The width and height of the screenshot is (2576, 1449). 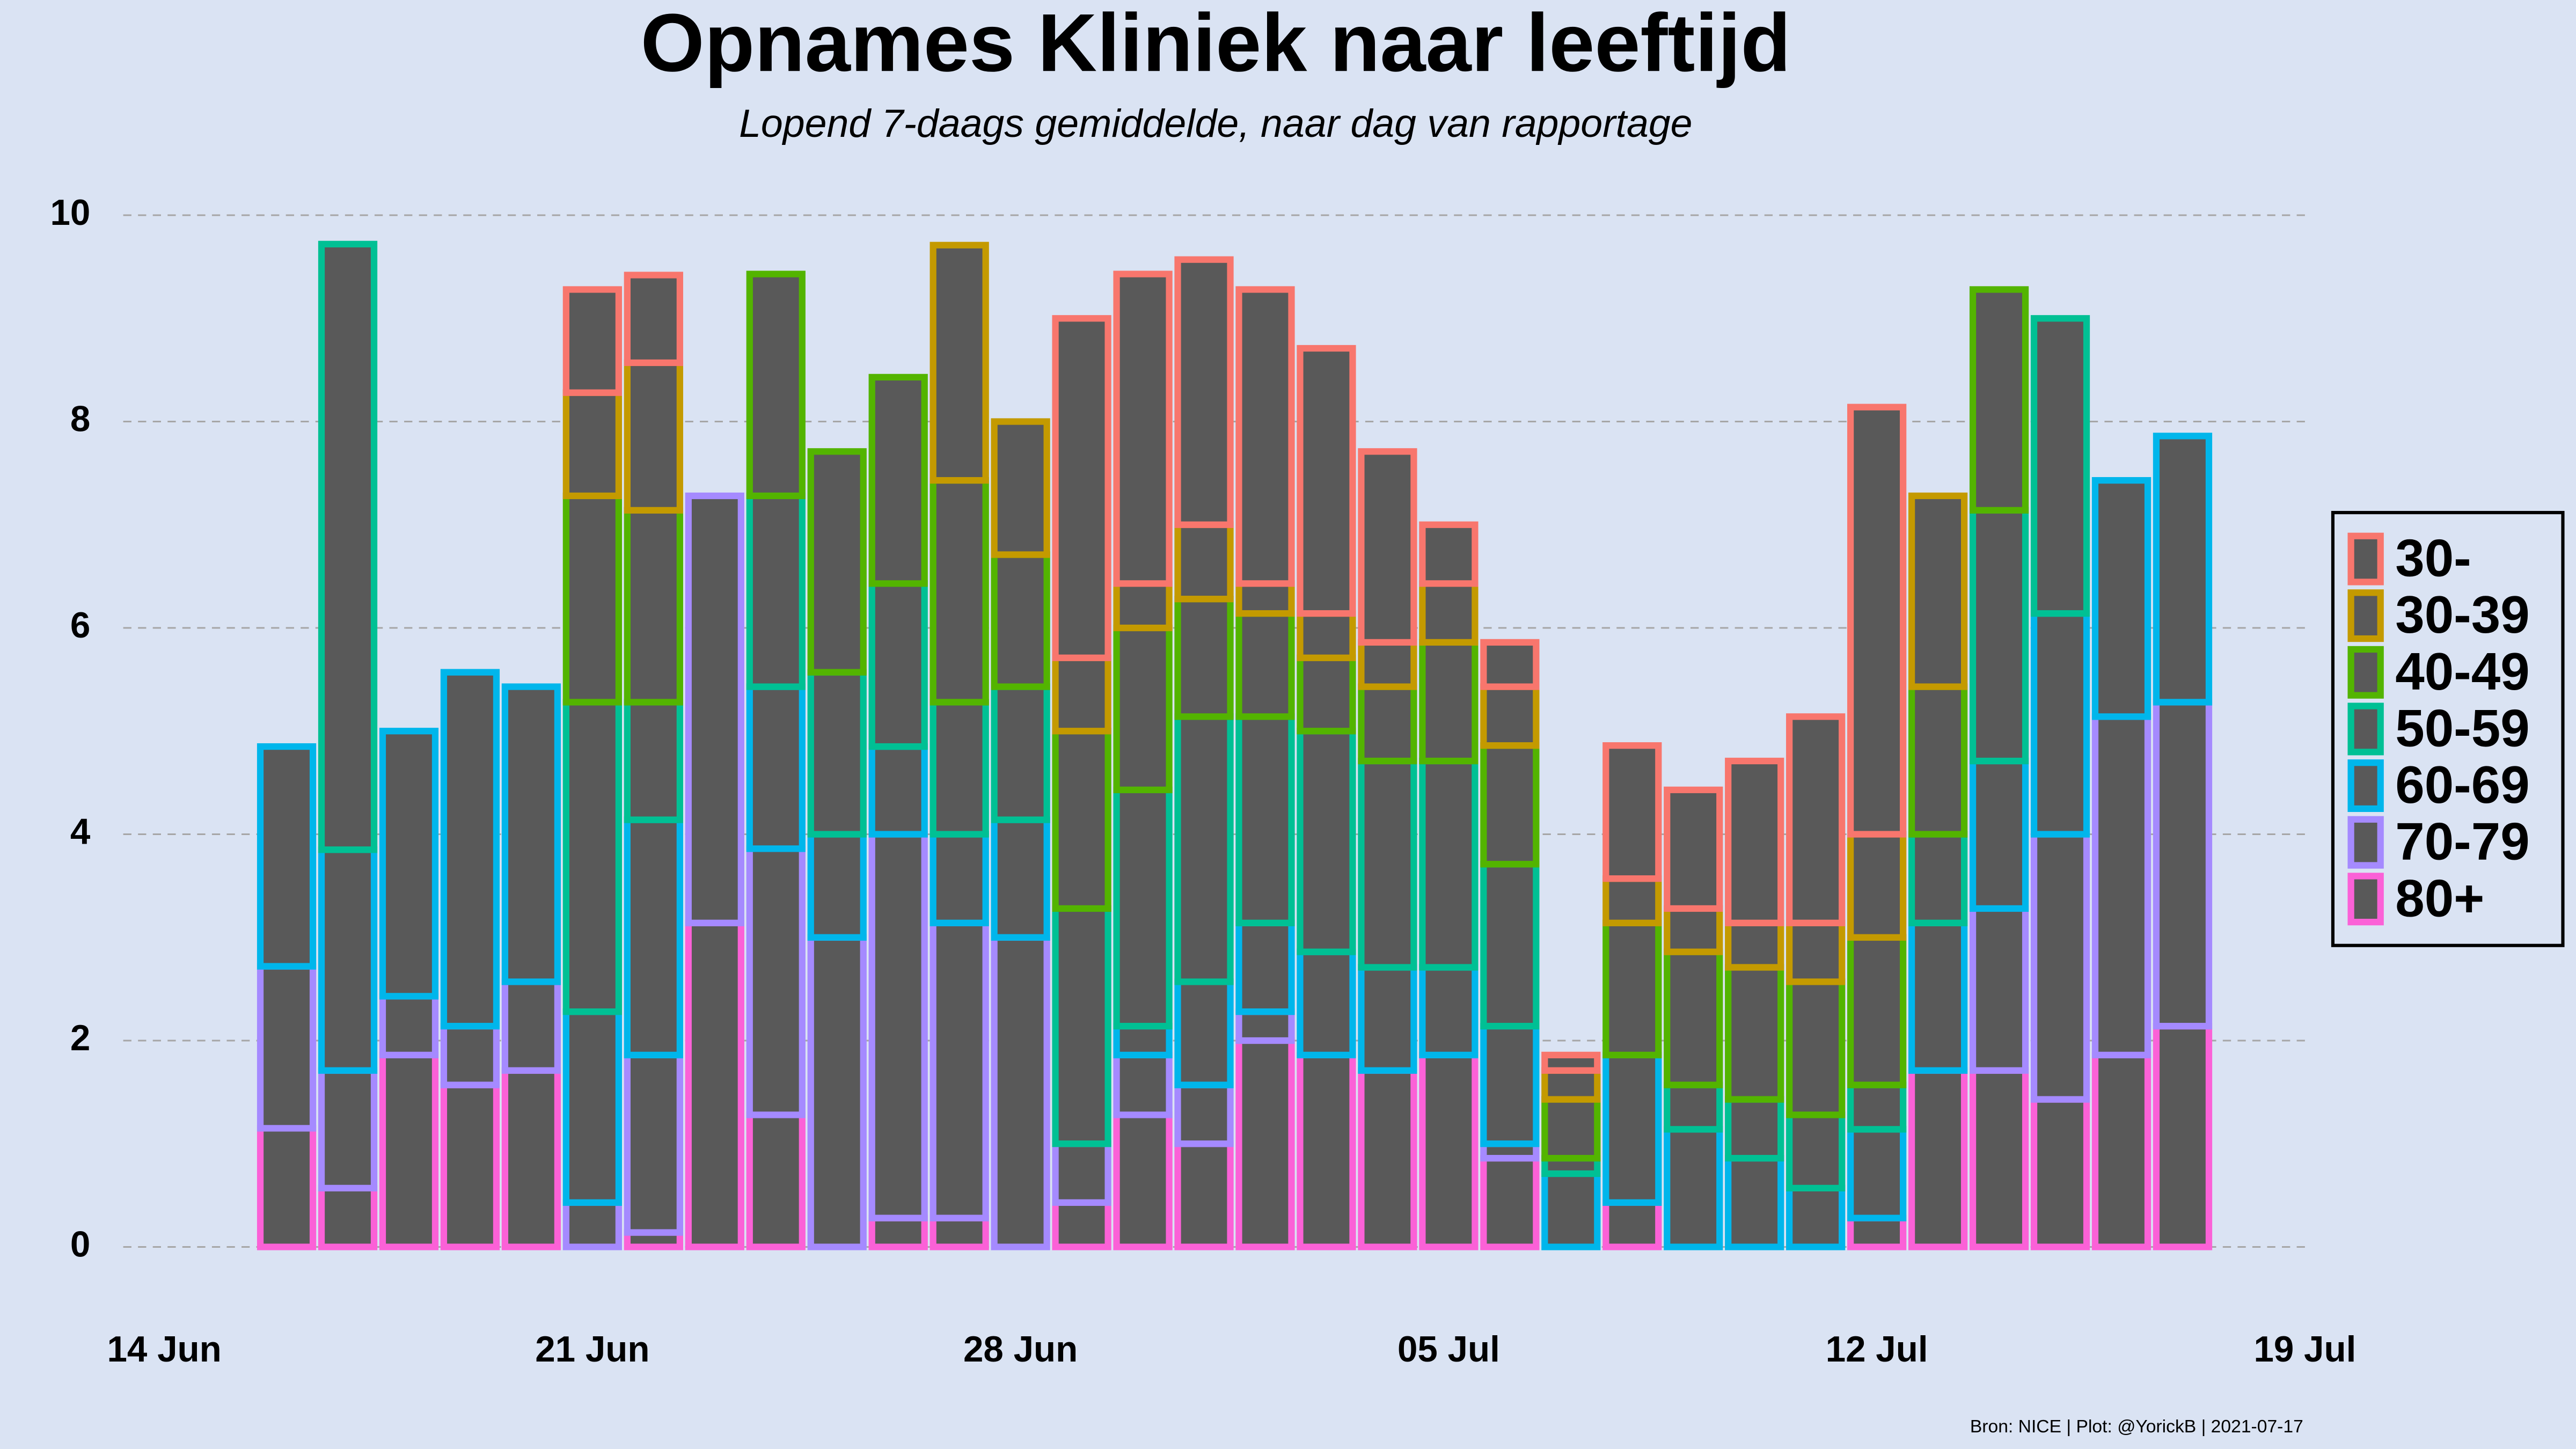 What do you see at coordinates (2304, 1349) in the screenshot?
I see `x-tick-label: 19 Jul` at bounding box center [2304, 1349].